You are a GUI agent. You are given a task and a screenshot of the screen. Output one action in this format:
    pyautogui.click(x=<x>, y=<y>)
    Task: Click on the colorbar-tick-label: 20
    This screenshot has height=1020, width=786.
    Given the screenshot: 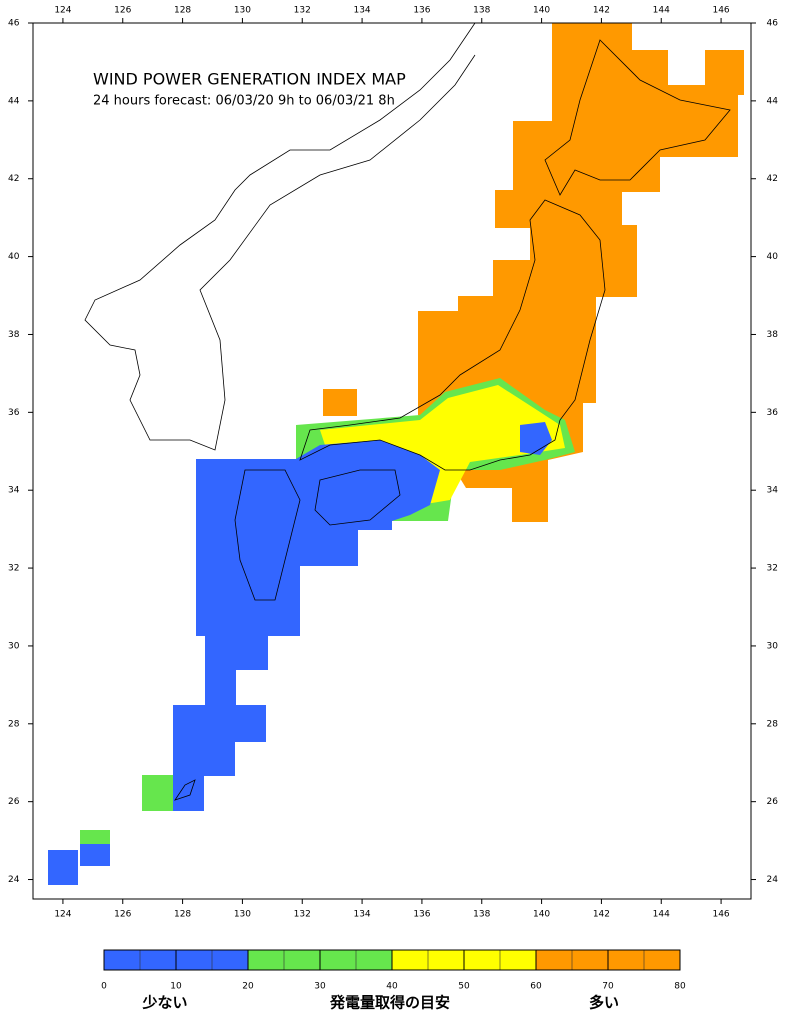 What is the action you would take?
    pyautogui.click(x=248, y=987)
    